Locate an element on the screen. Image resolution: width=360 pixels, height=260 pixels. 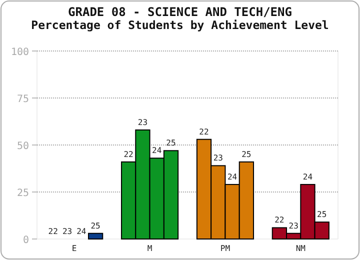
x-tick-label: NM is located at coordinates (301, 248).